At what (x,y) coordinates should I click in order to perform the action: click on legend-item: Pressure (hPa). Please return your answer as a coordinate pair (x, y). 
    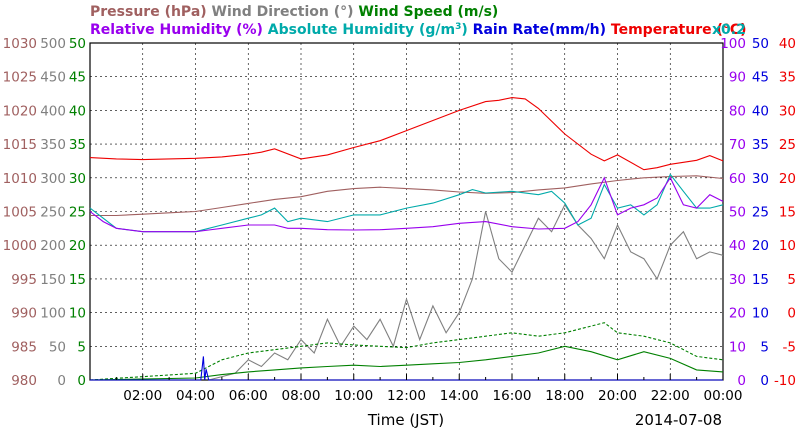
    Looking at the image, I should click on (148, 12).